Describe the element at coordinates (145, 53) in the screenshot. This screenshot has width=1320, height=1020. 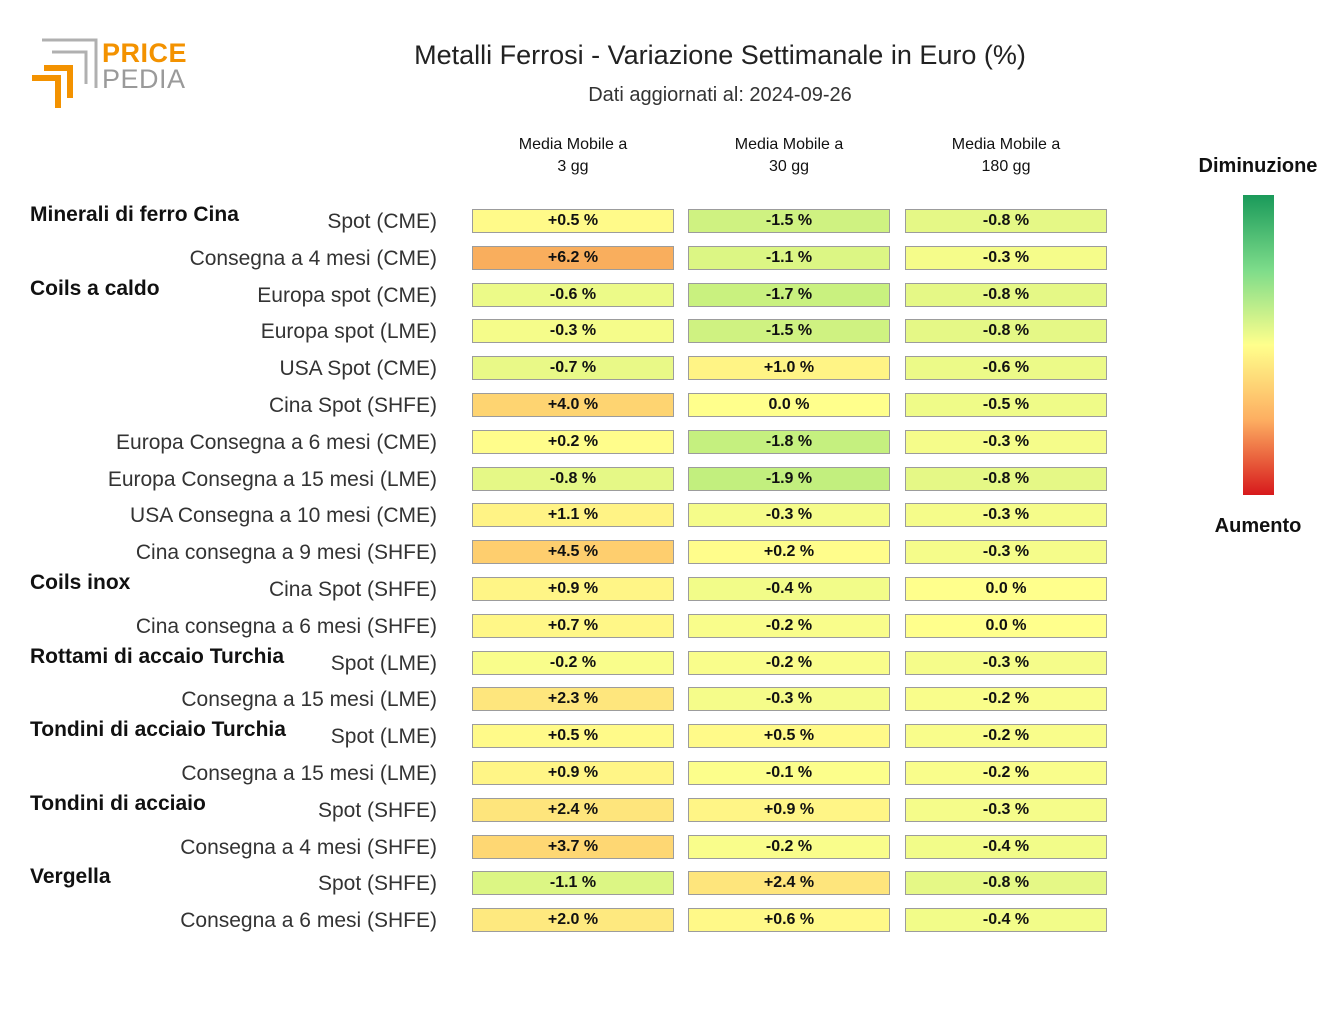
I see `logo-text-price: PRICE` at that location.